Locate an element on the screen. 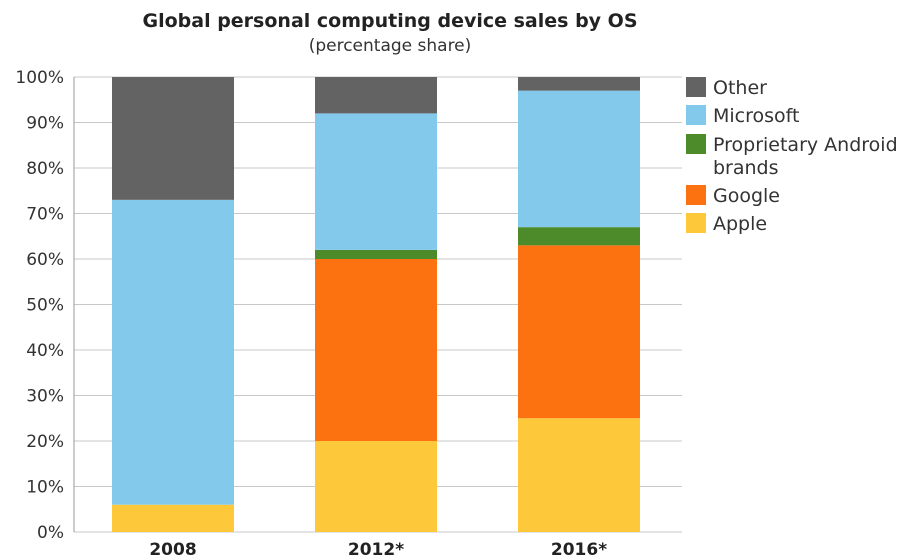 The image size is (907, 556). y-tick-label: 90% is located at coordinates (45, 124).